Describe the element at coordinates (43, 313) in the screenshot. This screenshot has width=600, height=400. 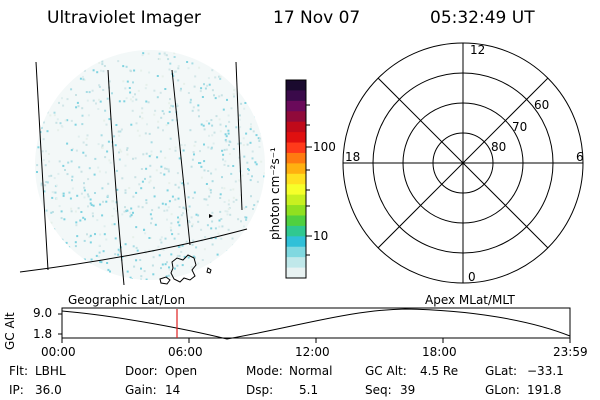
I see `timeline-ytick-high: 9.0` at that location.